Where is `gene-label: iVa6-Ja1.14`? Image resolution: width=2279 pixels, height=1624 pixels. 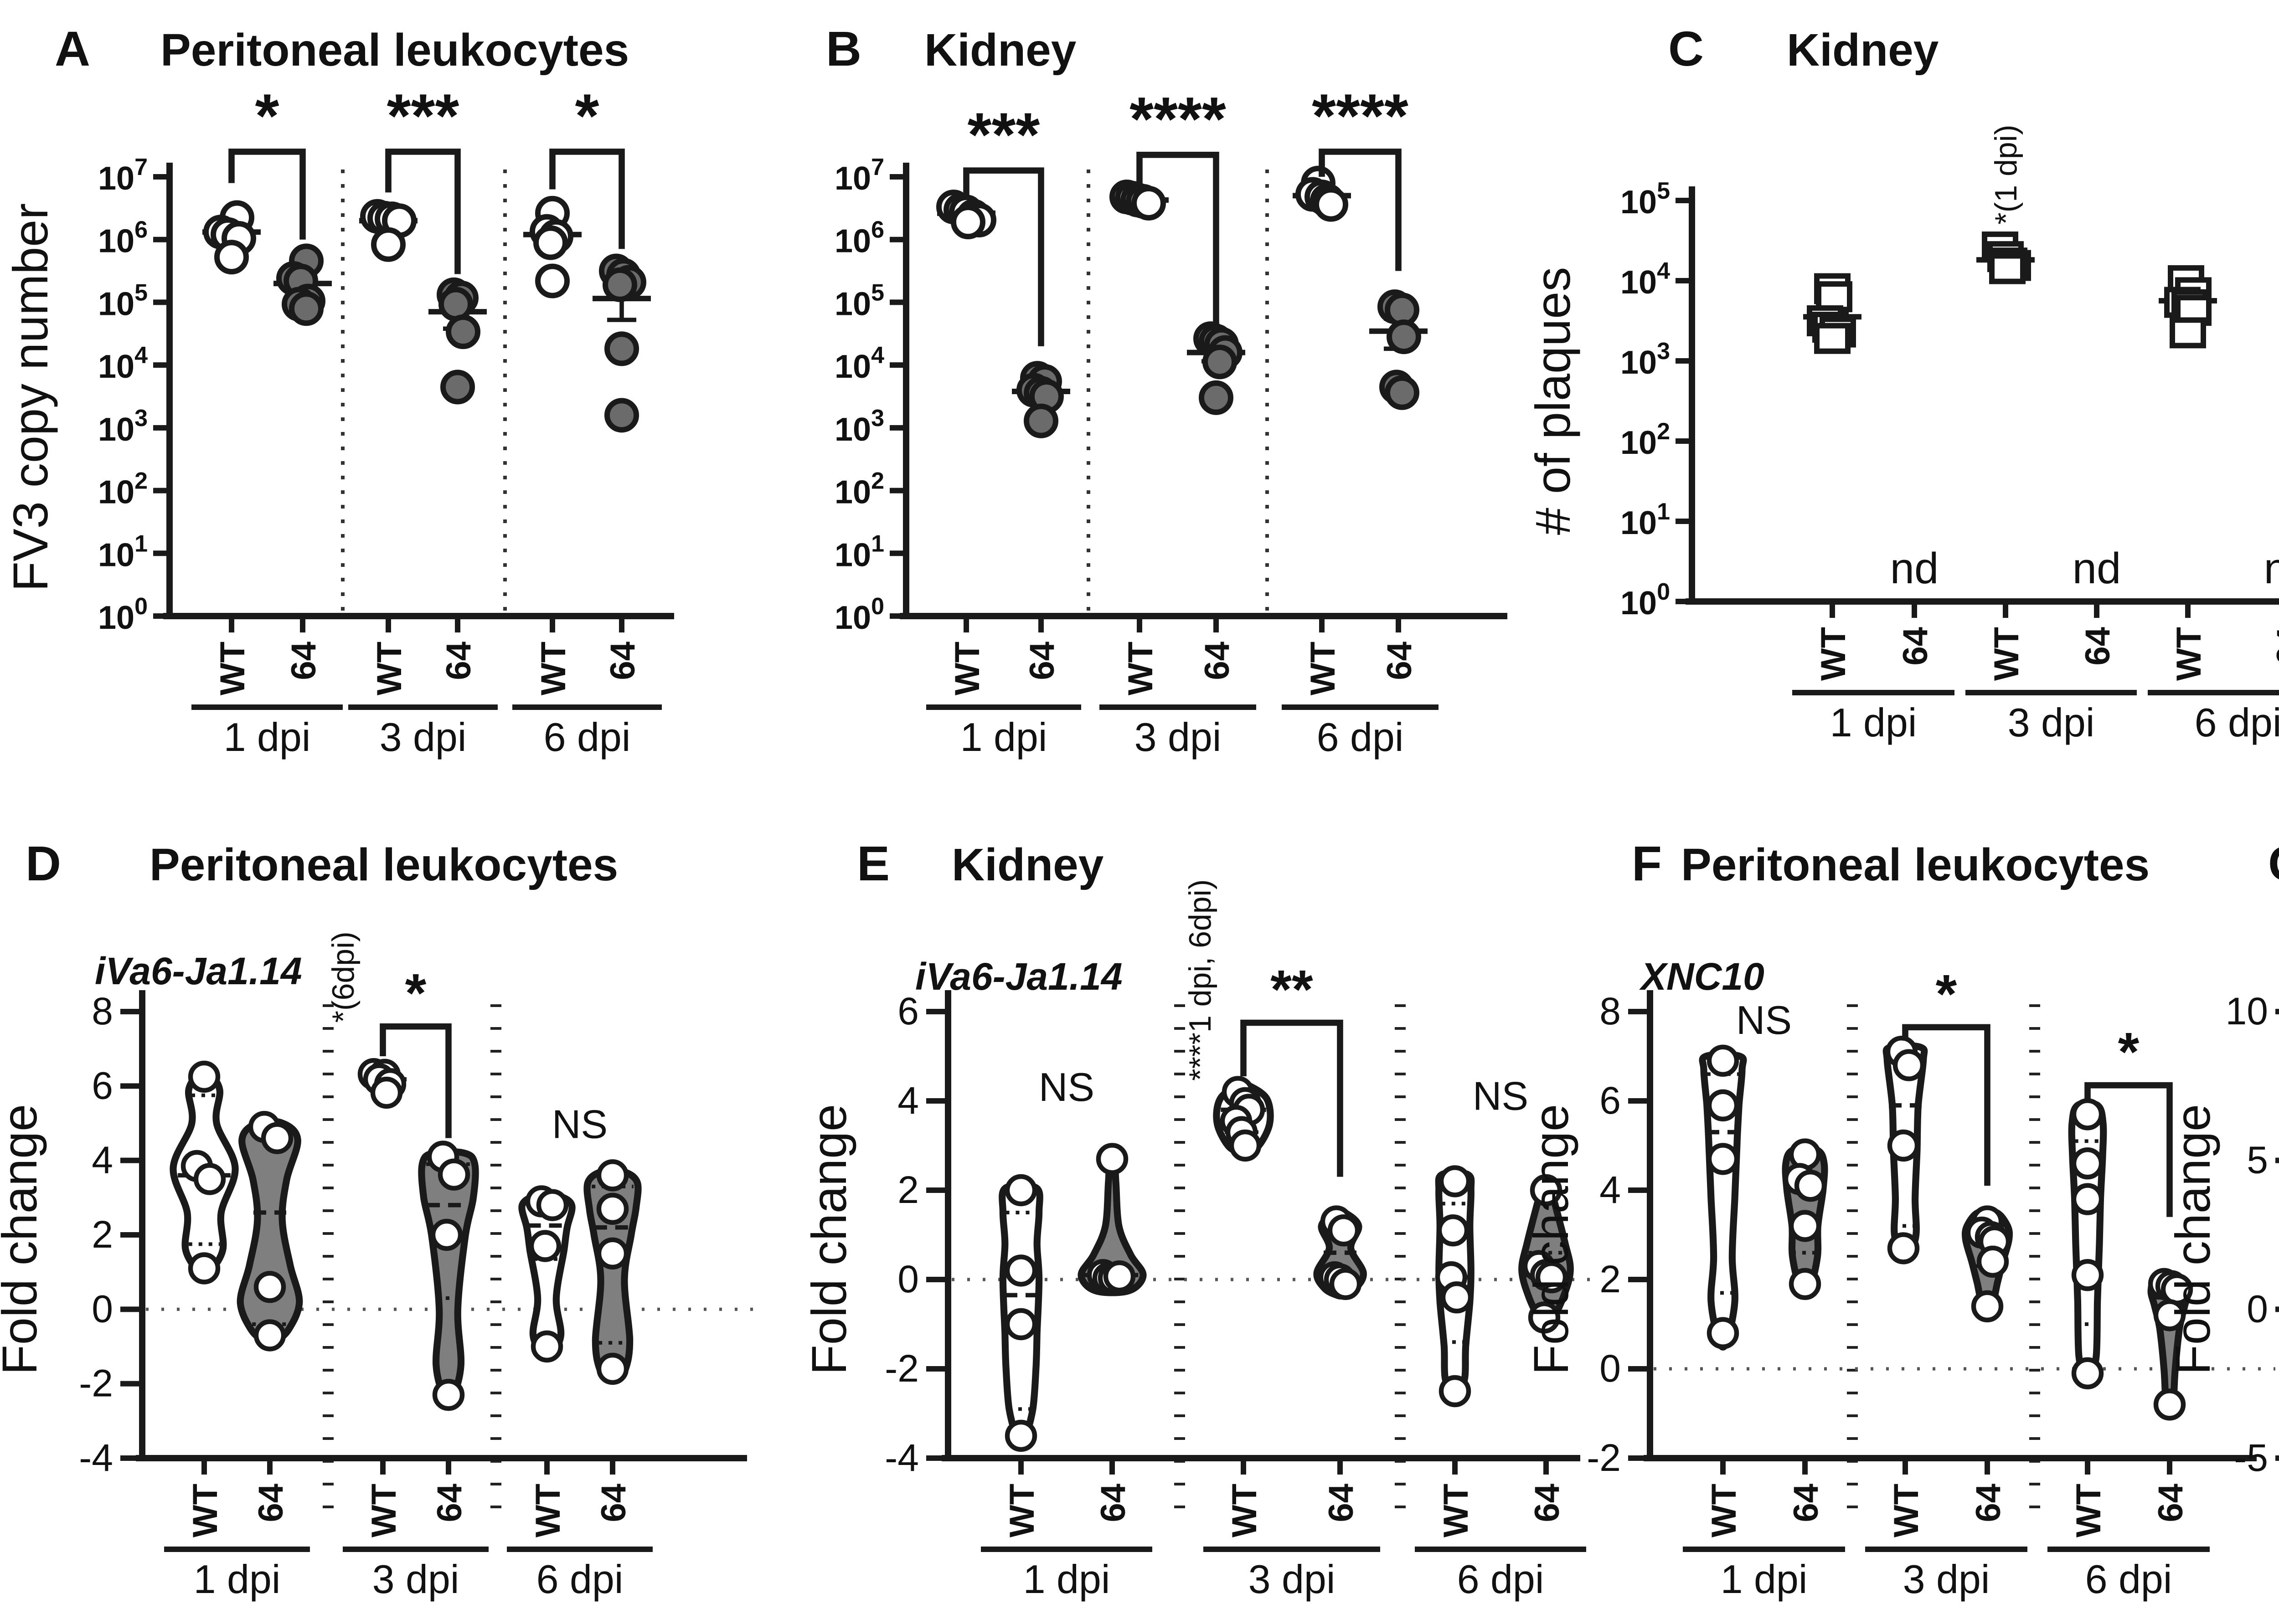 gene-label: iVa6-Ja1.14 is located at coordinates (198, 971).